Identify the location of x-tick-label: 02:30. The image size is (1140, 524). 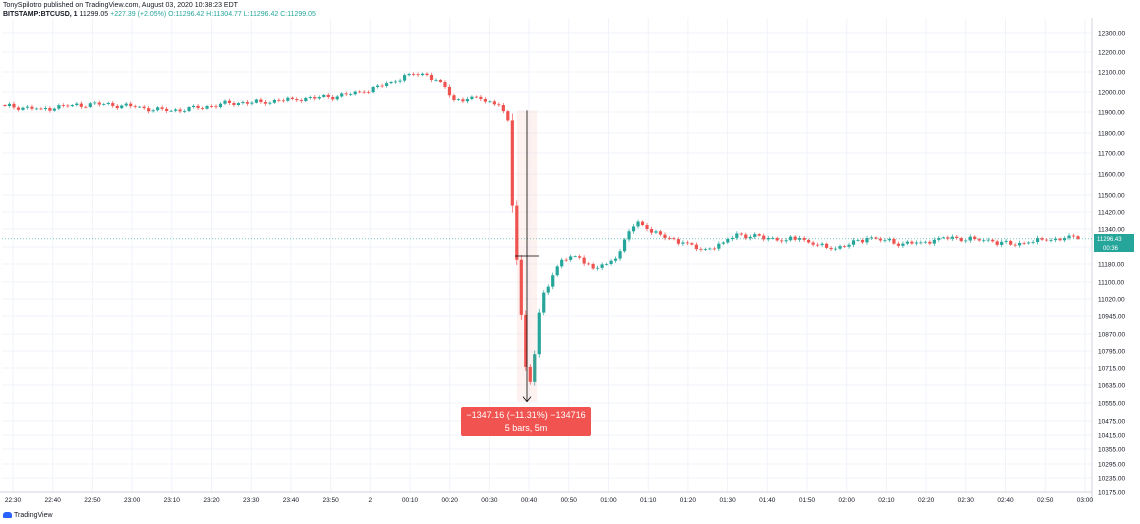
(966, 500).